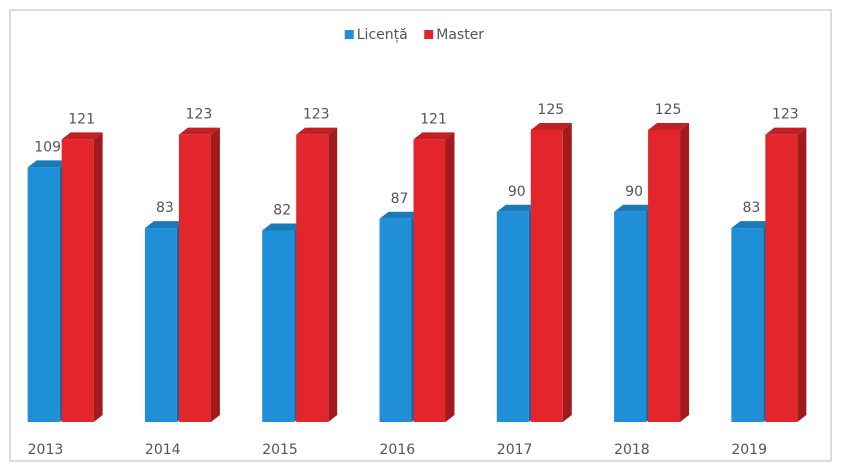 The width and height of the screenshot is (841, 471). I want to click on x-tick-label: 2018, so click(632, 450).